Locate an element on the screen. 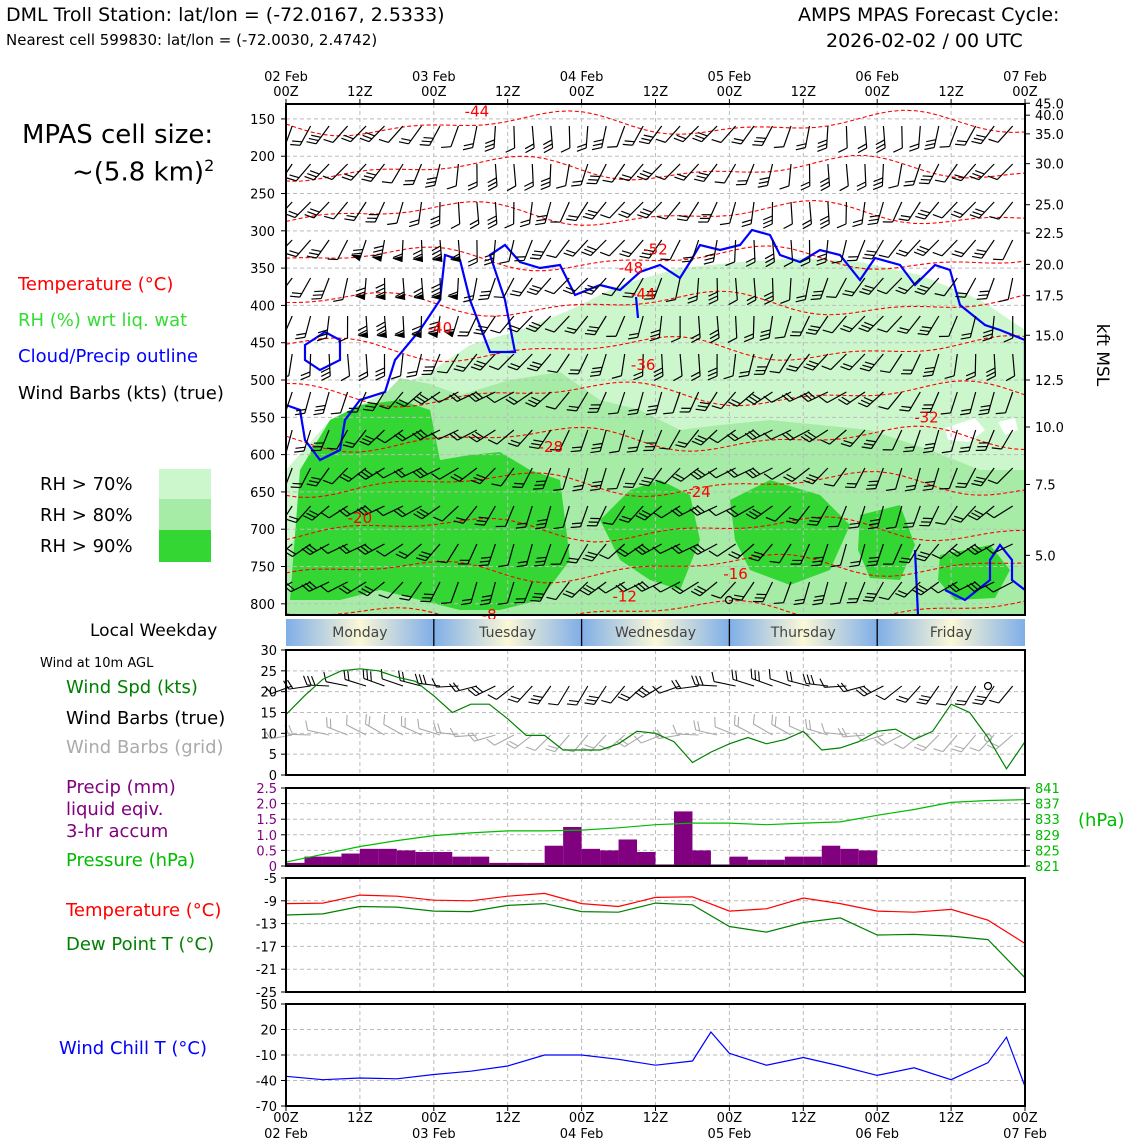 The image size is (1140, 1140). kft-axis-label: kft MSL is located at coordinates (1102, 355).